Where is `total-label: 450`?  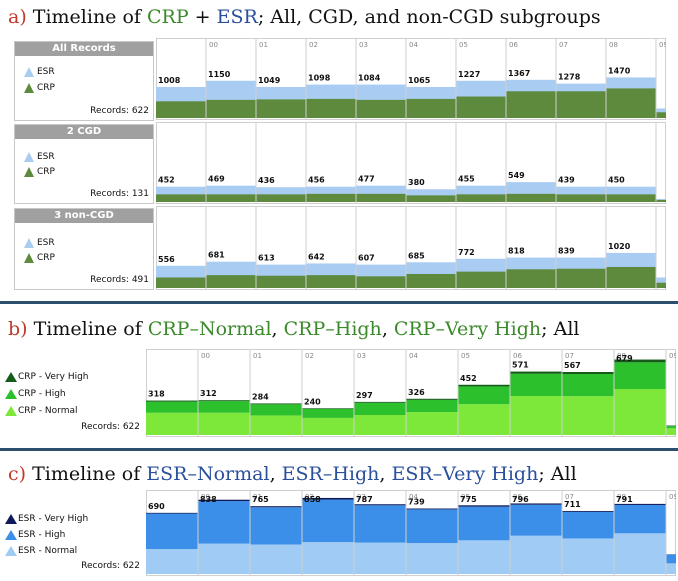 total-label: 450 is located at coordinates (616, 180).